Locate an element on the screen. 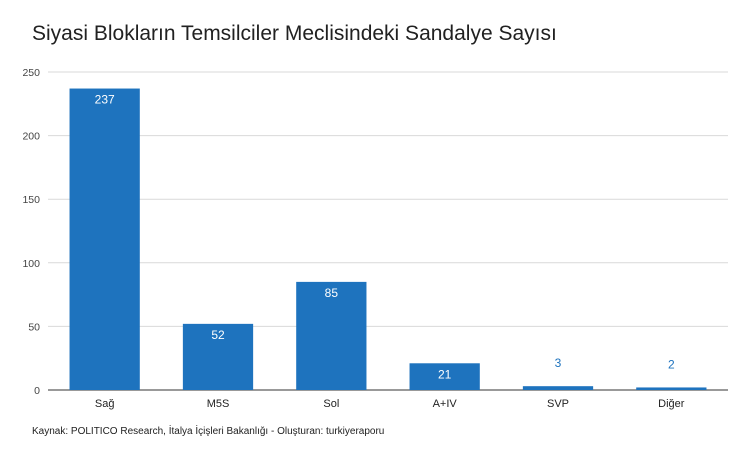 This screenshot has height=463, width=750. x-category-label: Sol is located at coordinates (331, 404).